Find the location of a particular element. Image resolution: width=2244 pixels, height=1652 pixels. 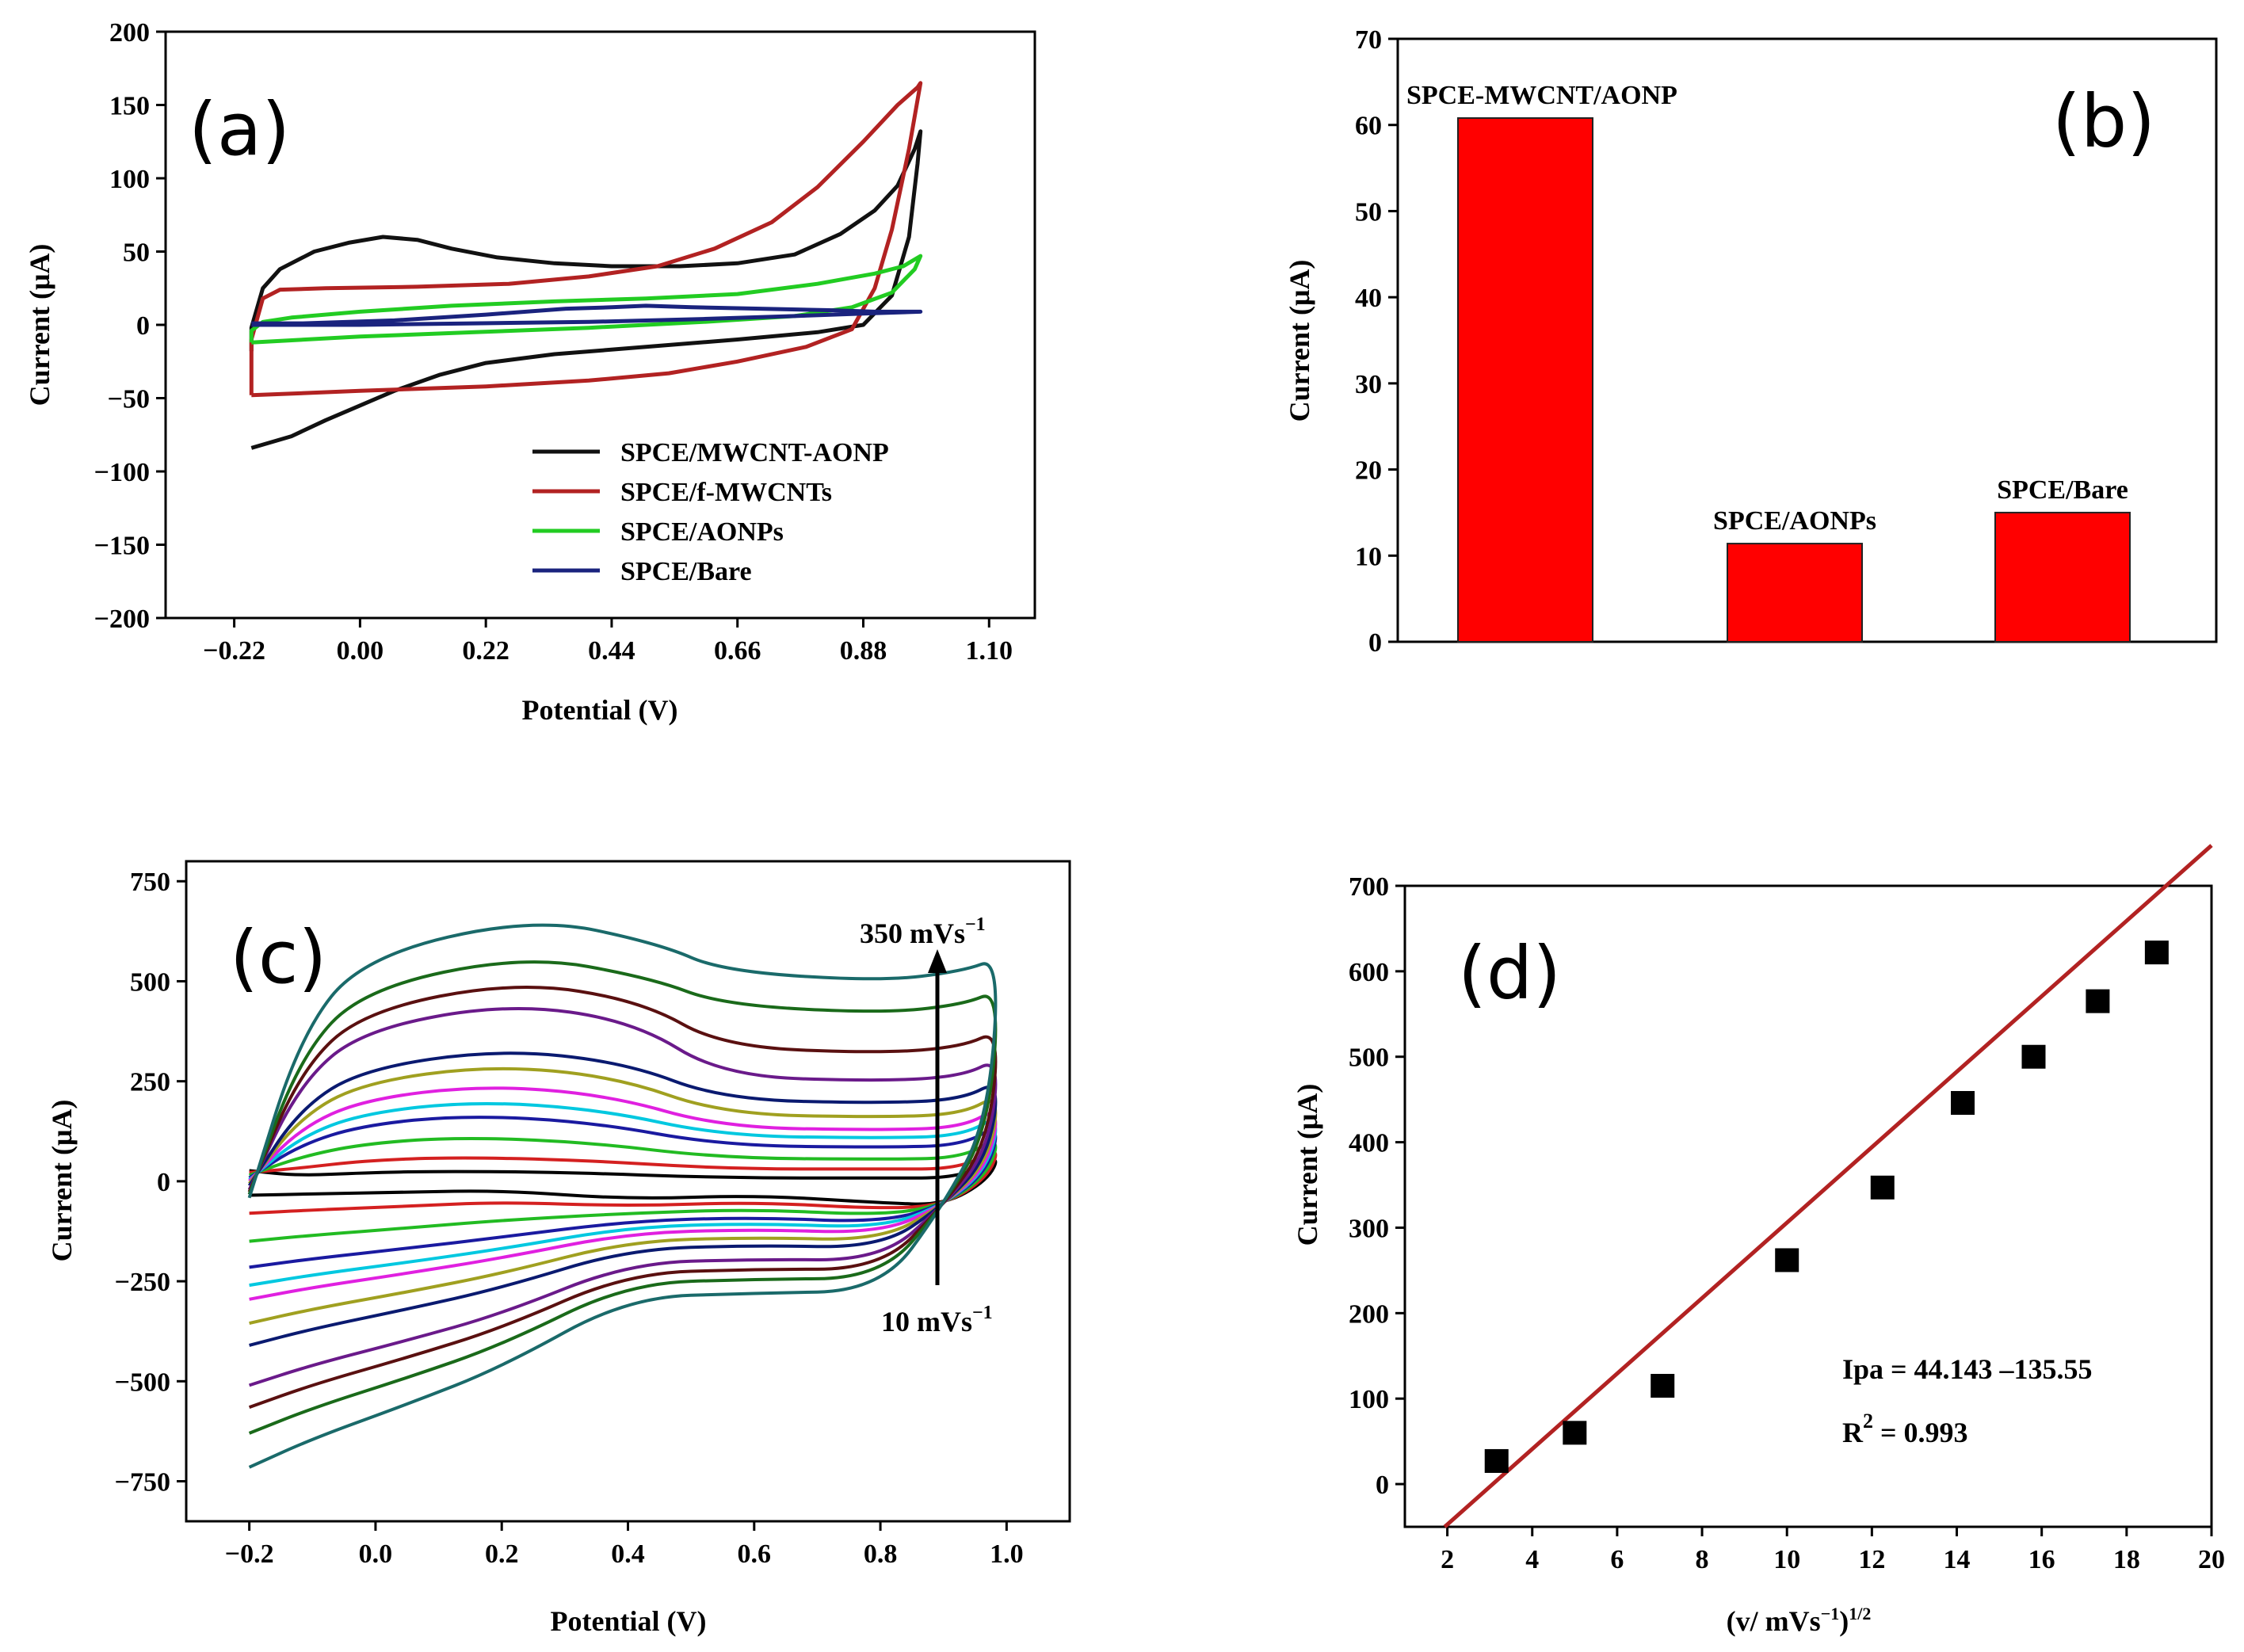

panel-c-y-tick-label: −750 is located at coordinates (142, 1482).